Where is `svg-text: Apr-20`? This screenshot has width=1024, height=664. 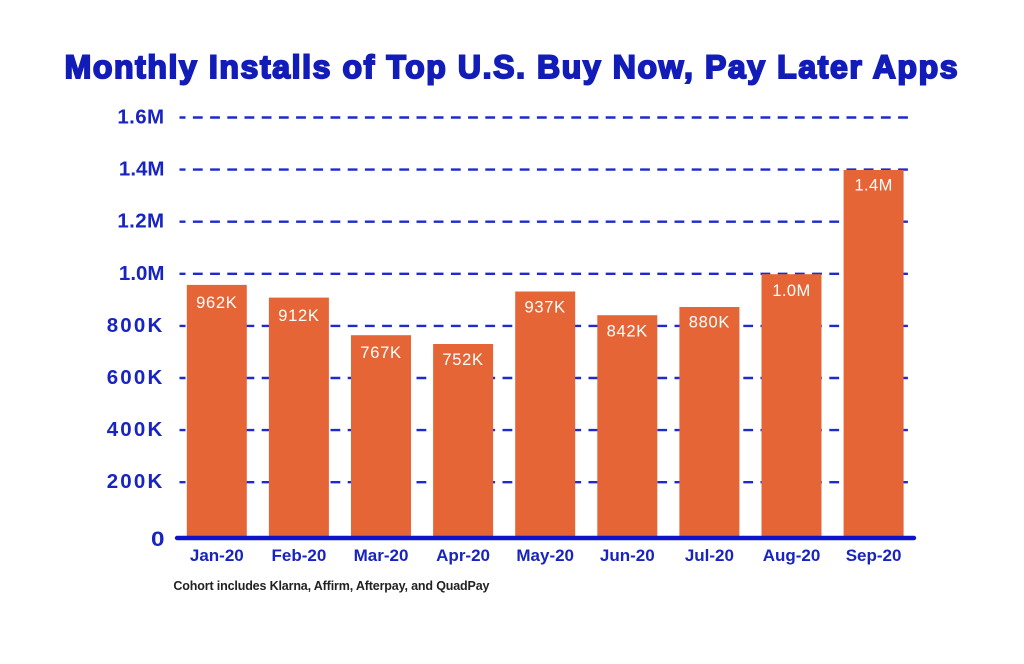 svg-text: Apr-20 is located at coordinates (463, 555).